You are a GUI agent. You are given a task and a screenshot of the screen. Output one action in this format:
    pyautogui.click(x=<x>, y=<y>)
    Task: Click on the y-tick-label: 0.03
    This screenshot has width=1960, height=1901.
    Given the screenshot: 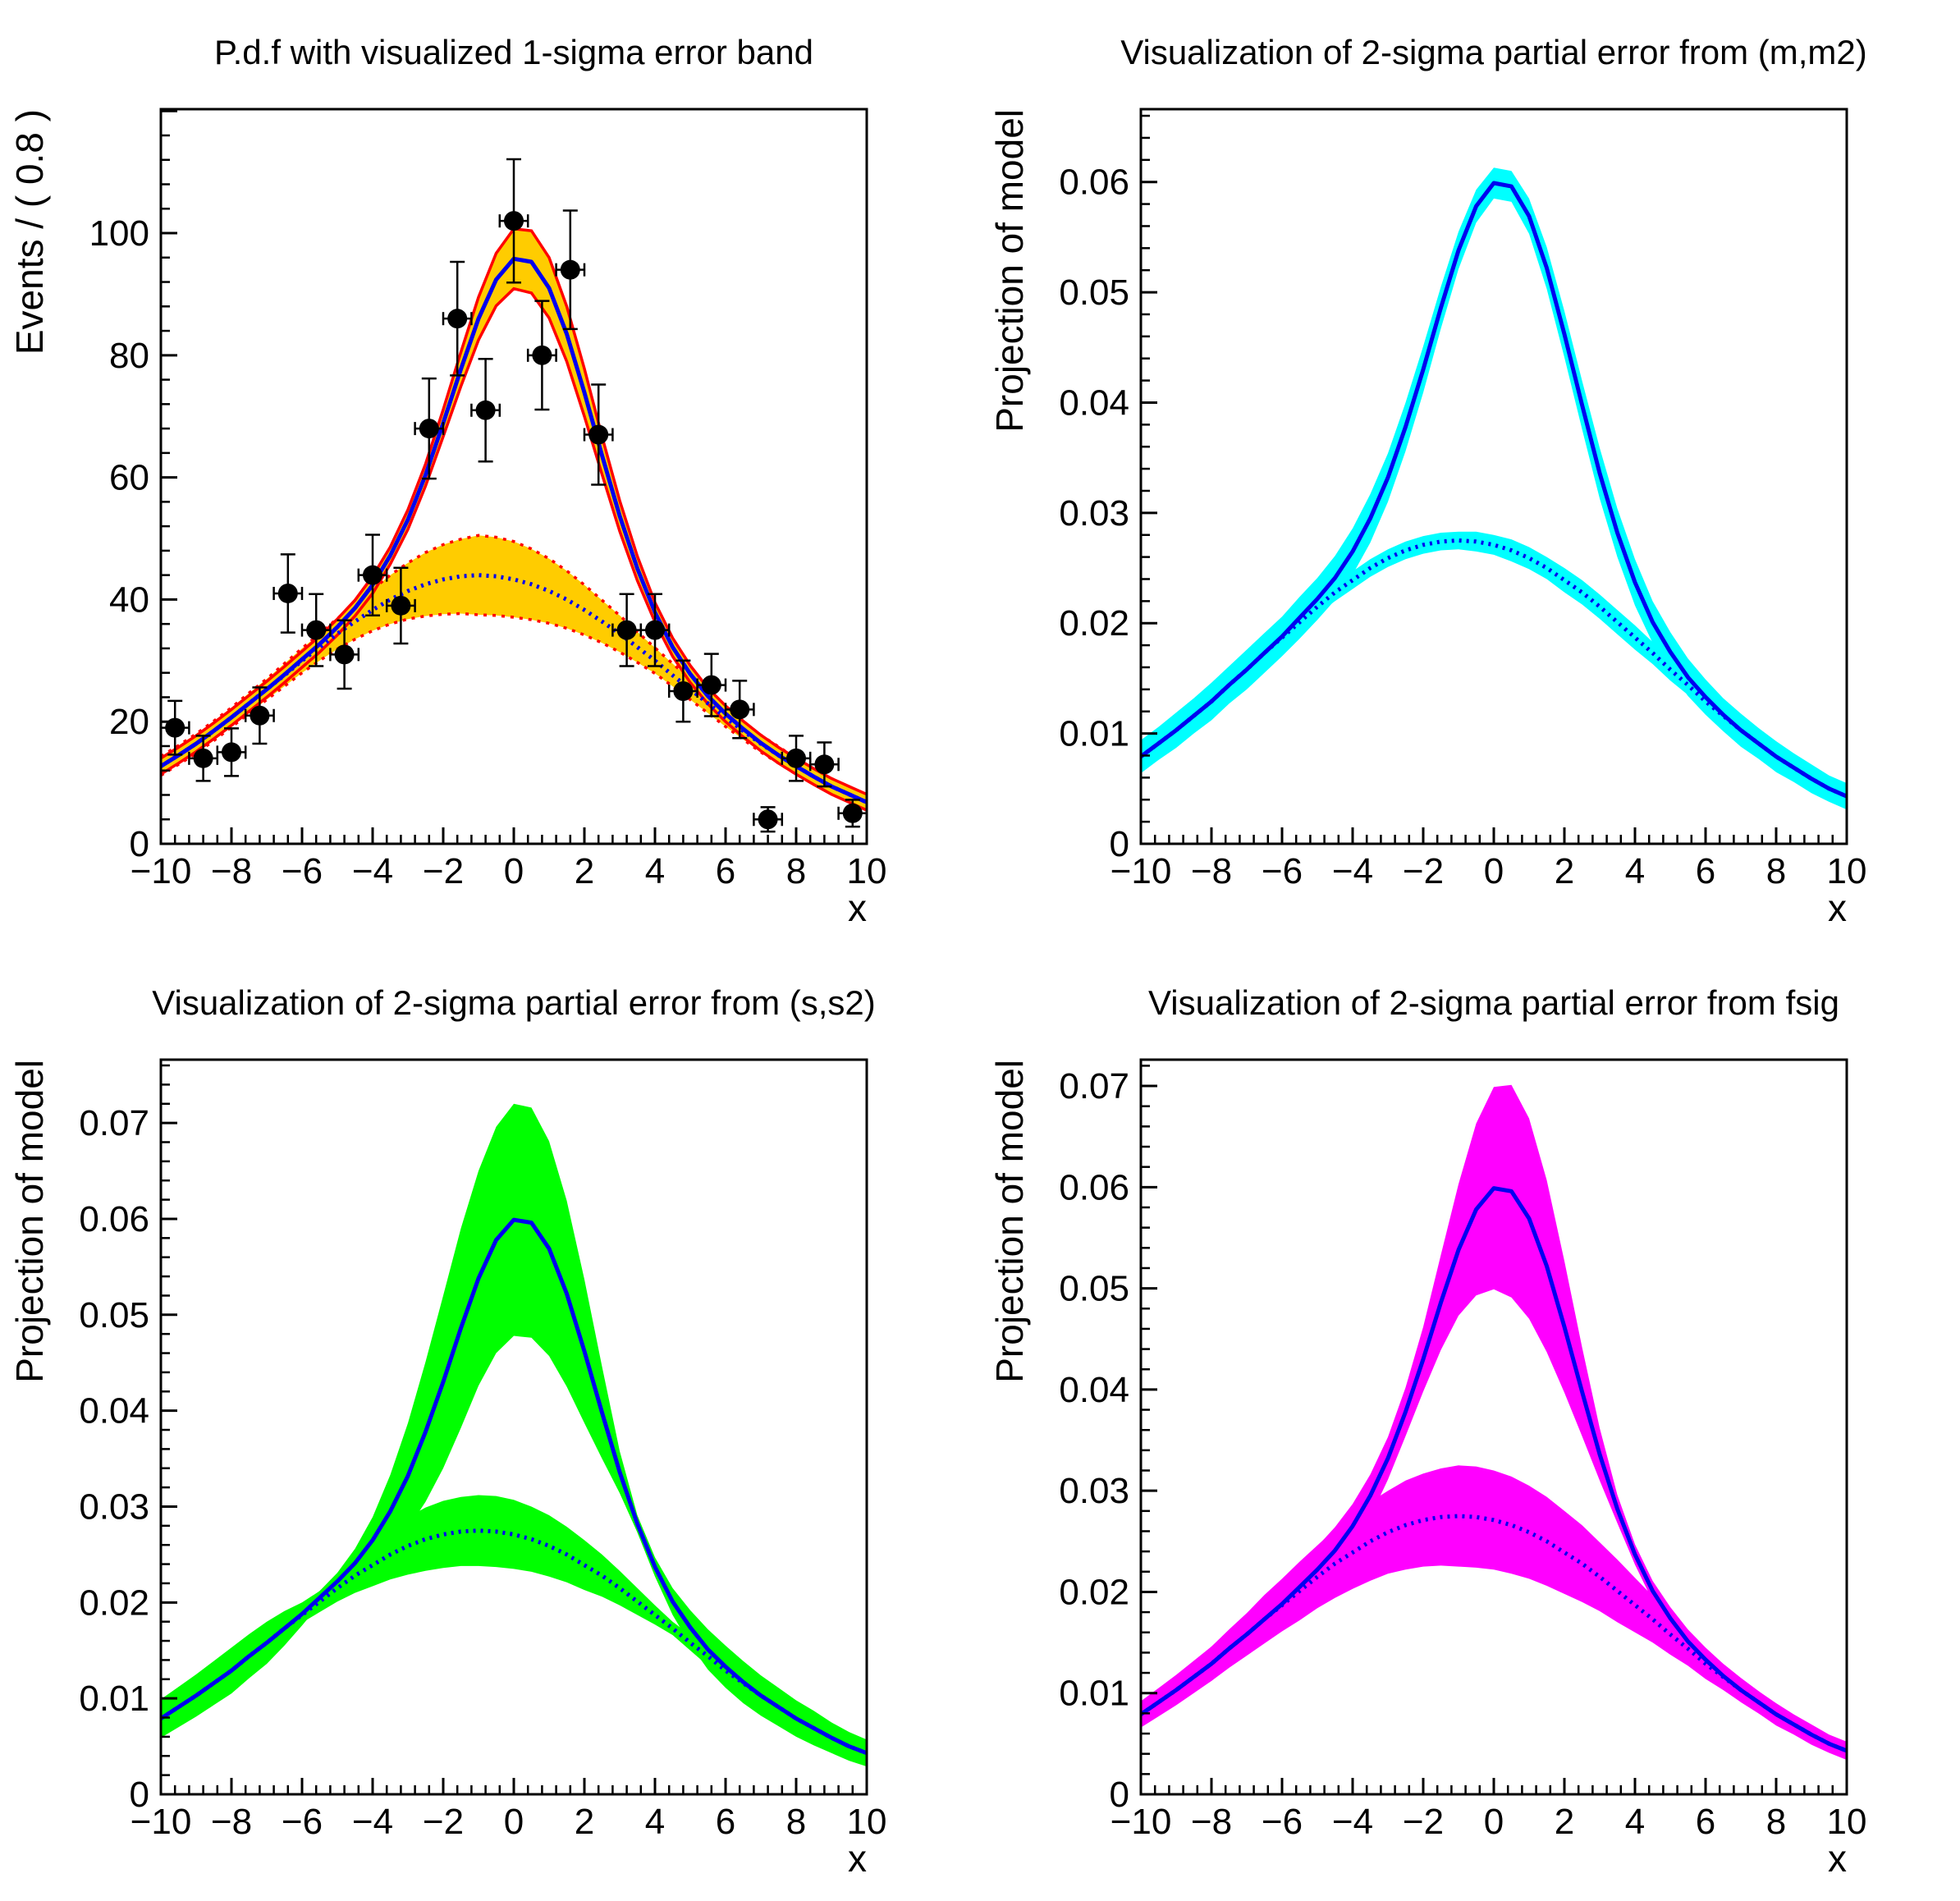 What is the action you would take?
    pyautogui.click(x=114, y=1506)
    